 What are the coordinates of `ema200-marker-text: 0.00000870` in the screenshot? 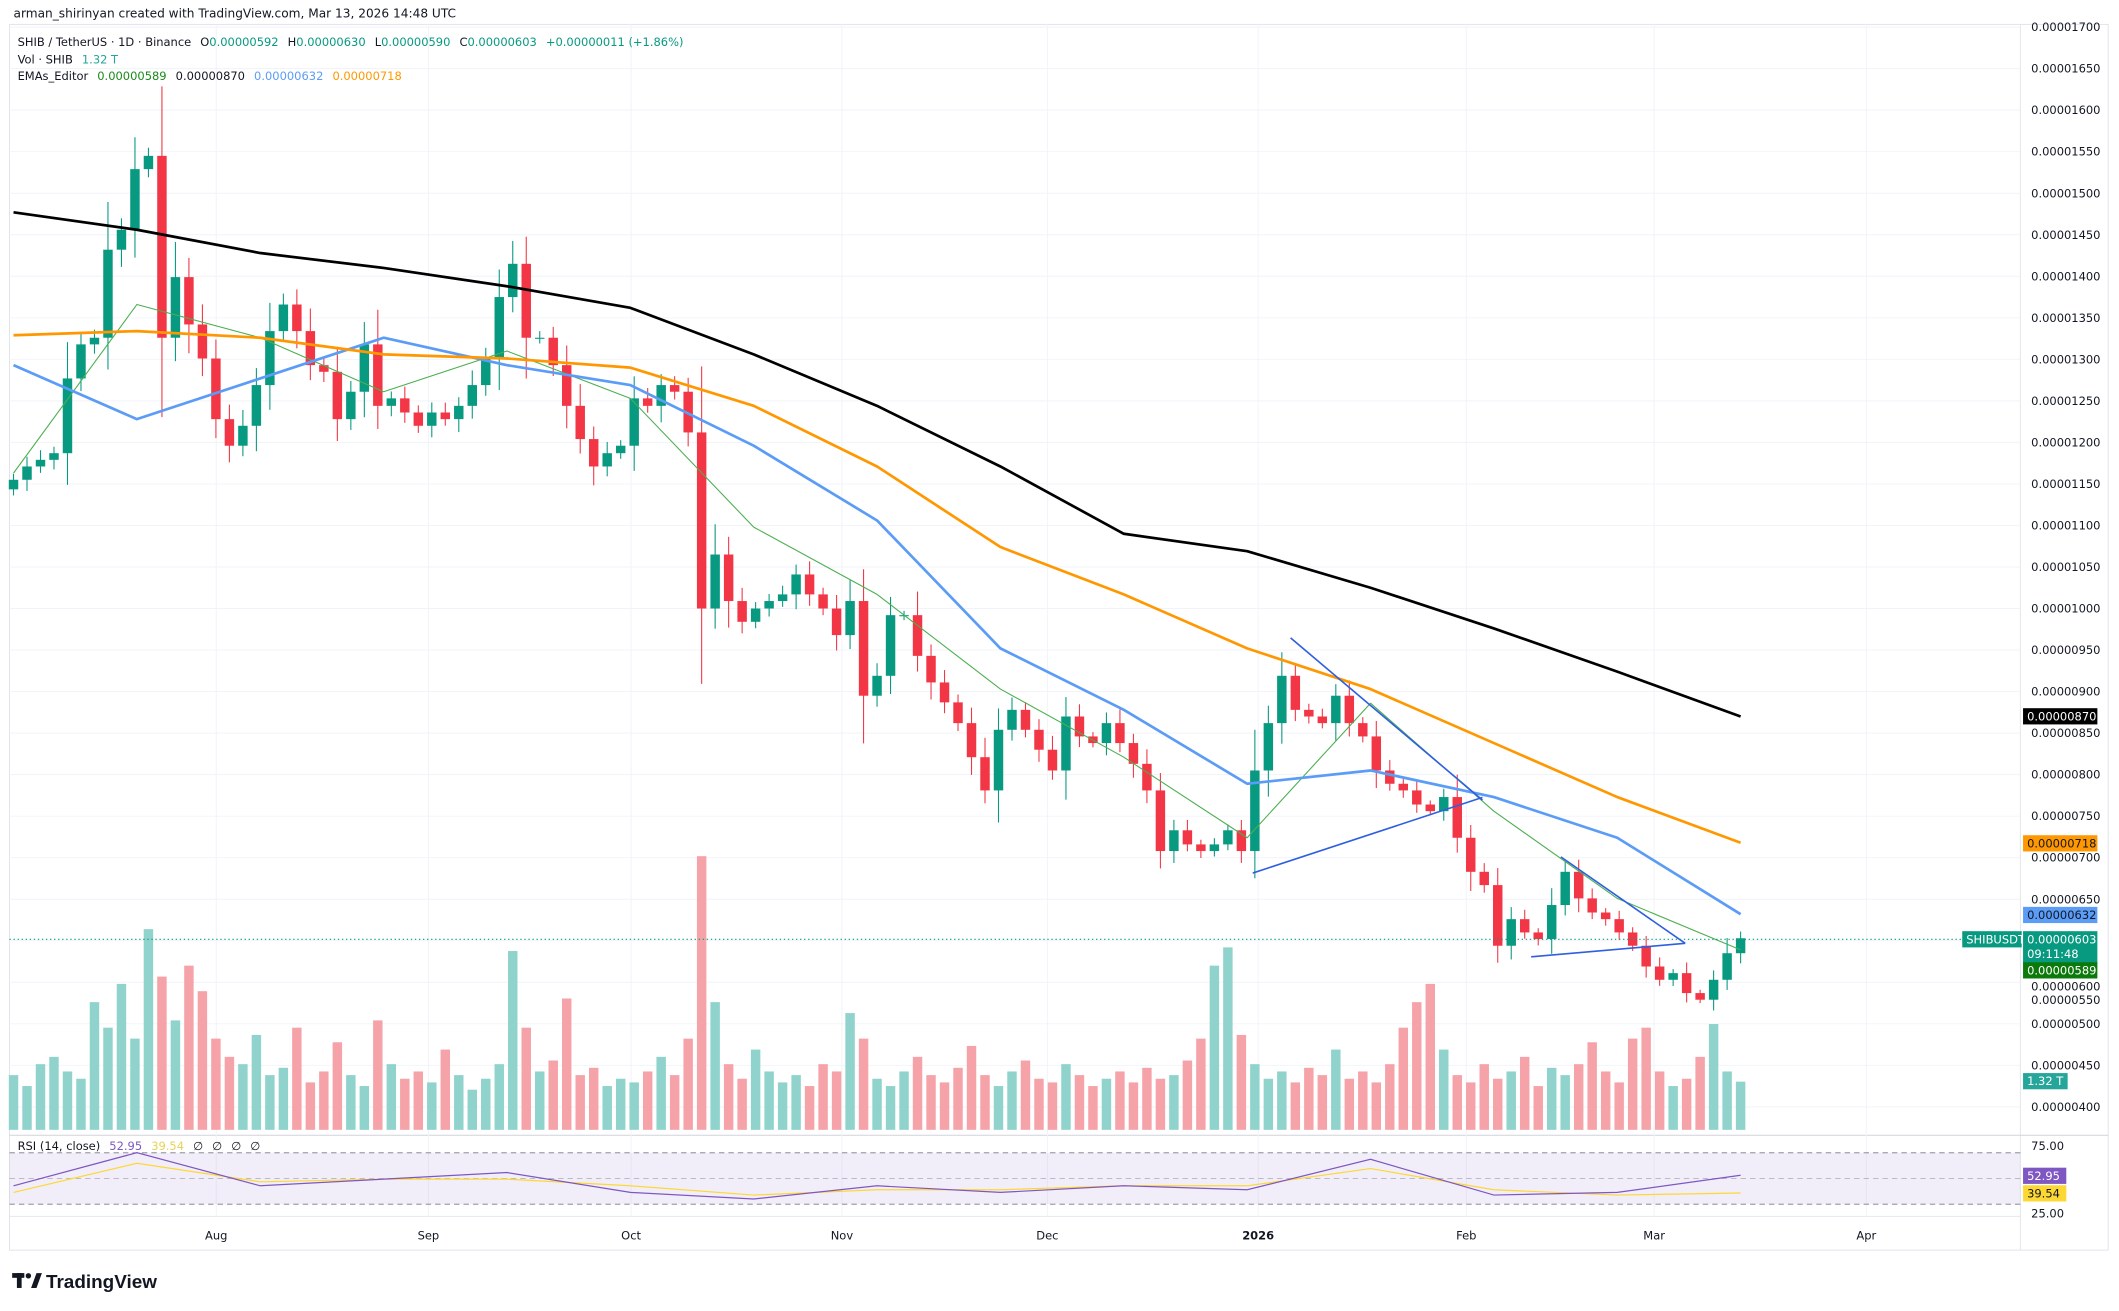 It's located at (2061, 716).